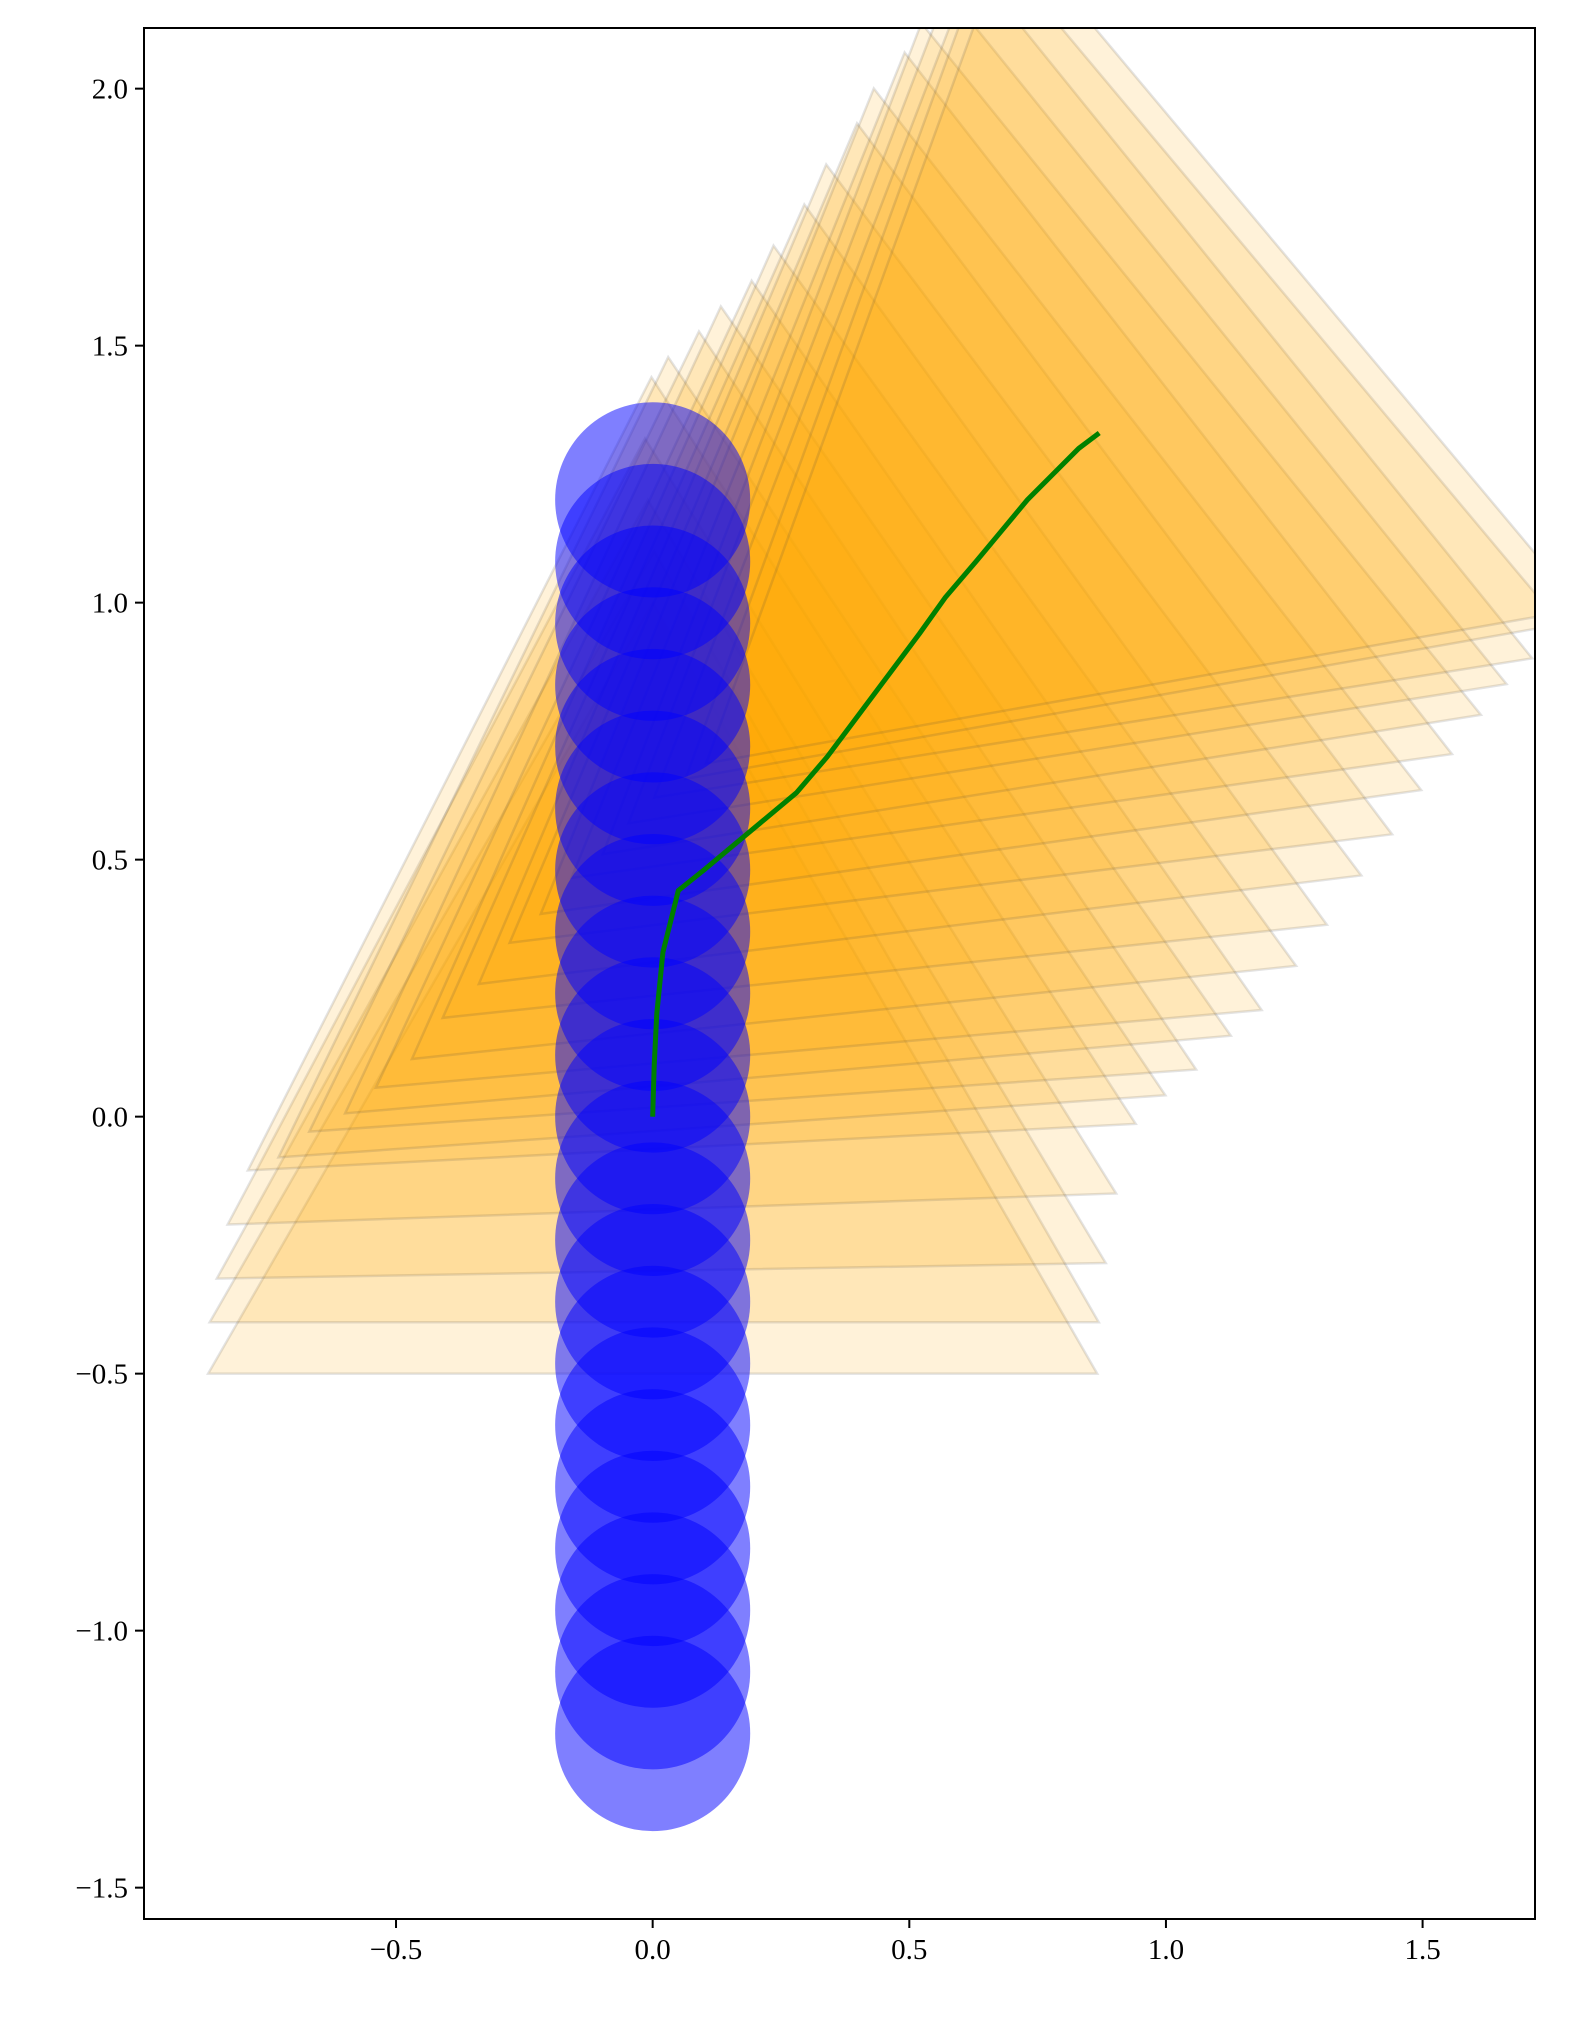 Image resolution: width=1570 pixels, height=2030 pixels. Describe the element at coordinates (110, 604) in the screenshot. I see `y-tick-label: 1.0` at that location.